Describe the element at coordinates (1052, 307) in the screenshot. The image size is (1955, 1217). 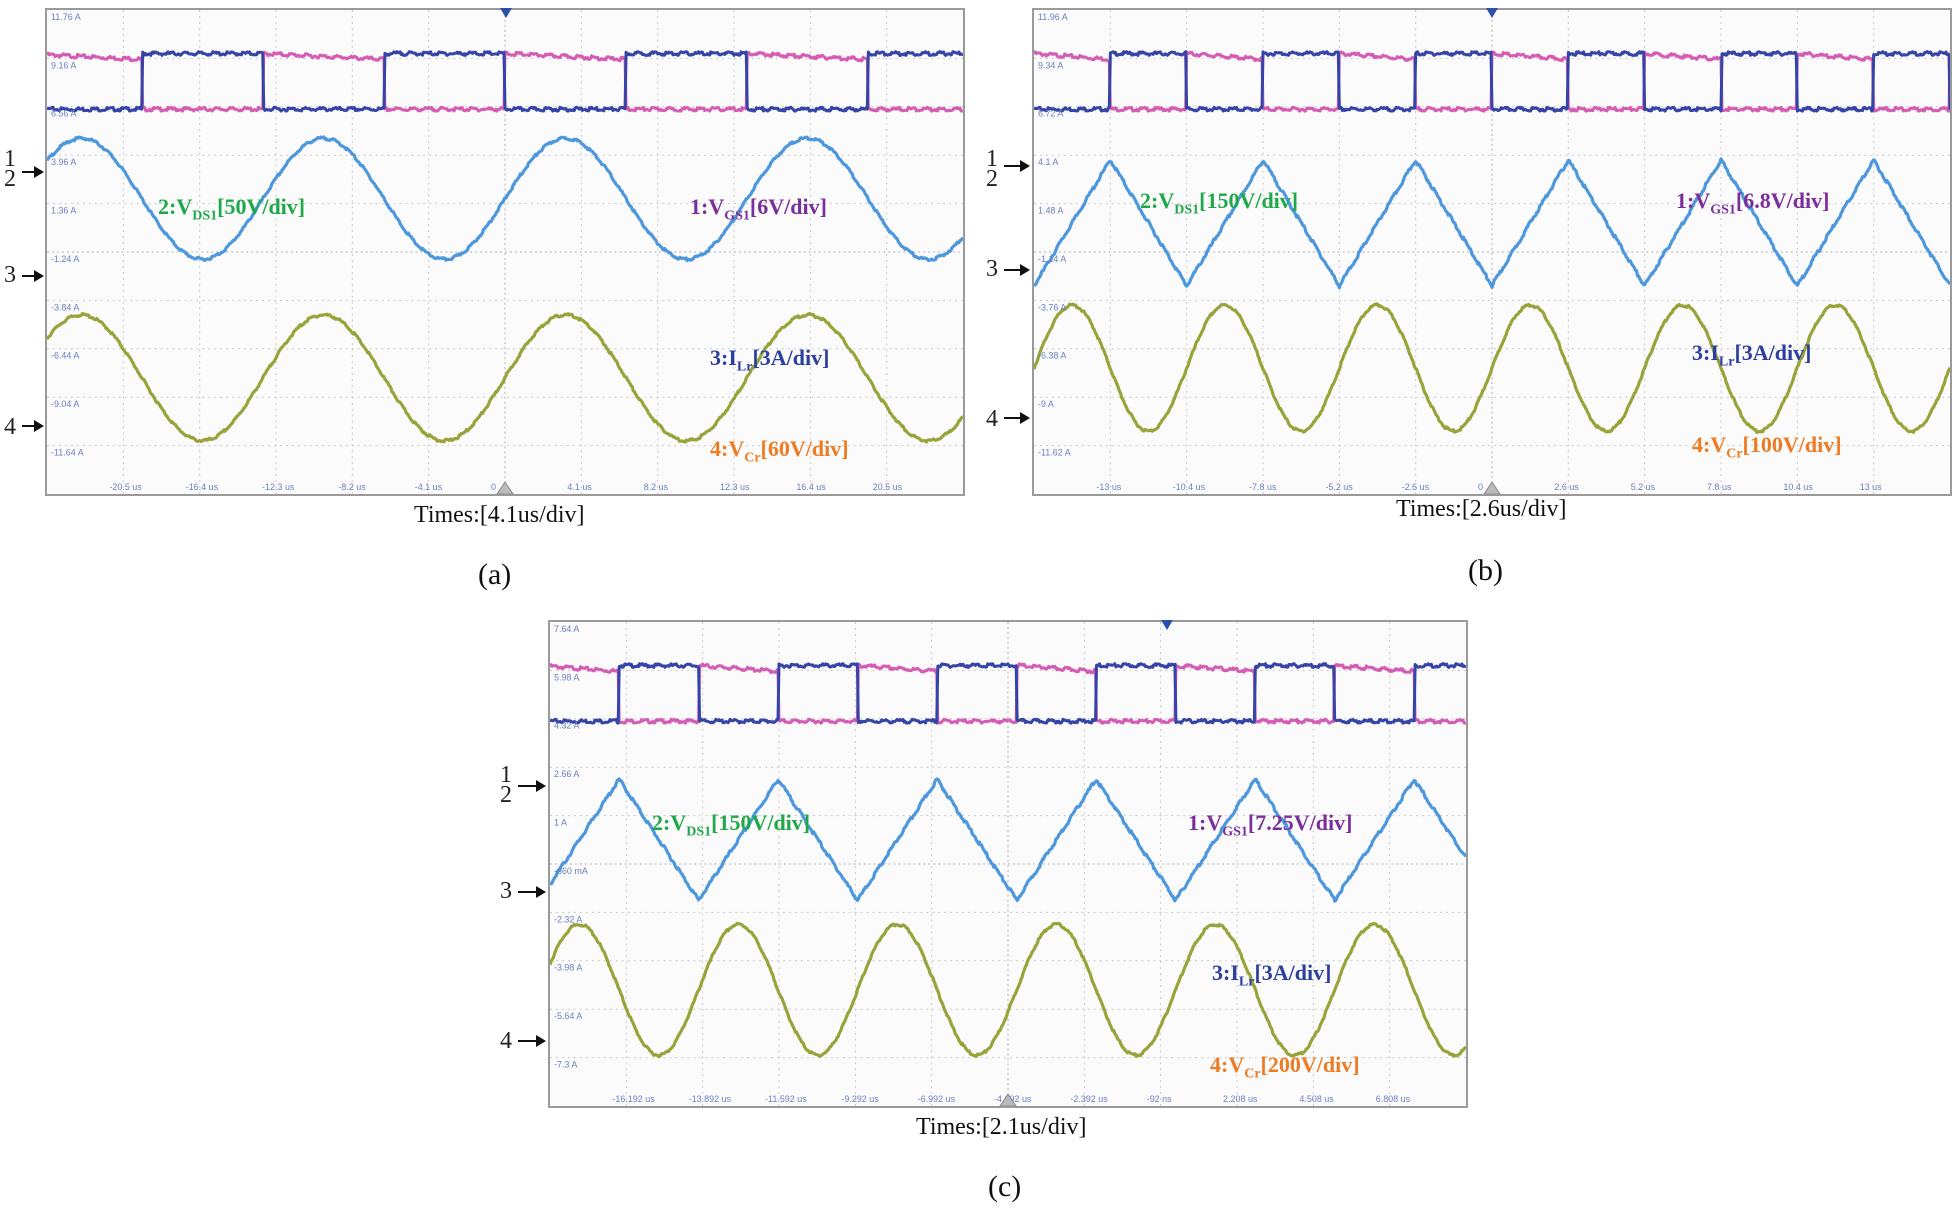
I see `y-tick-label: -3.76 A` at that location.